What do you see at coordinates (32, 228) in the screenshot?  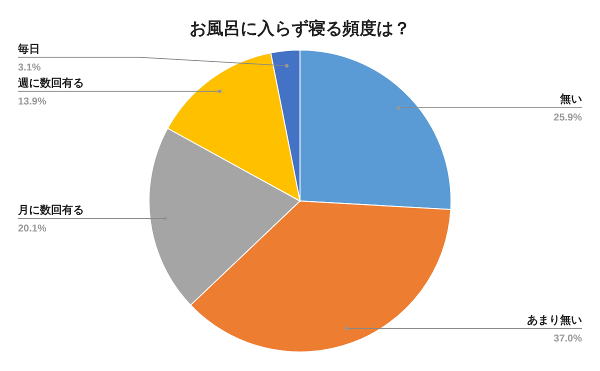 I see `data-label: 20.1%` at bounding box center [32, 228].